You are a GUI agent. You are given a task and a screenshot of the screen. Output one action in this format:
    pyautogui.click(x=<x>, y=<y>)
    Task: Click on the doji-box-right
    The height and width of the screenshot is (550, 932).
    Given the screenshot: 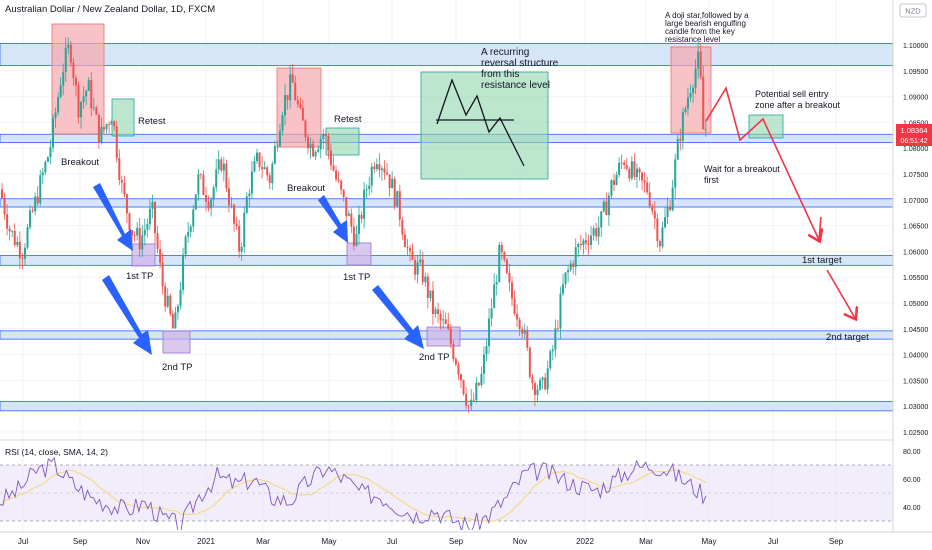 What is the action you would take?
    pyautogui.click(x=691, y=90)
    